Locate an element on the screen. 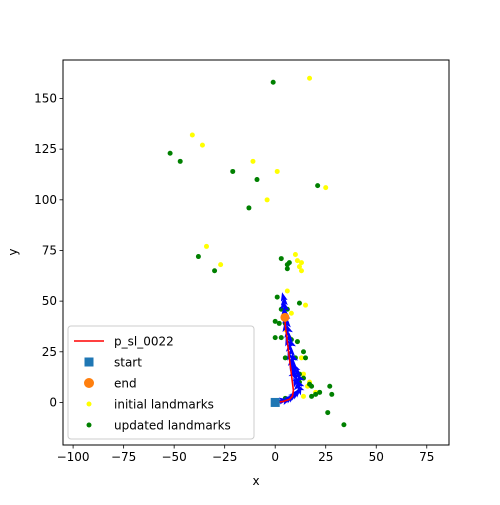  legend-box is located at coordinates (161, 382).